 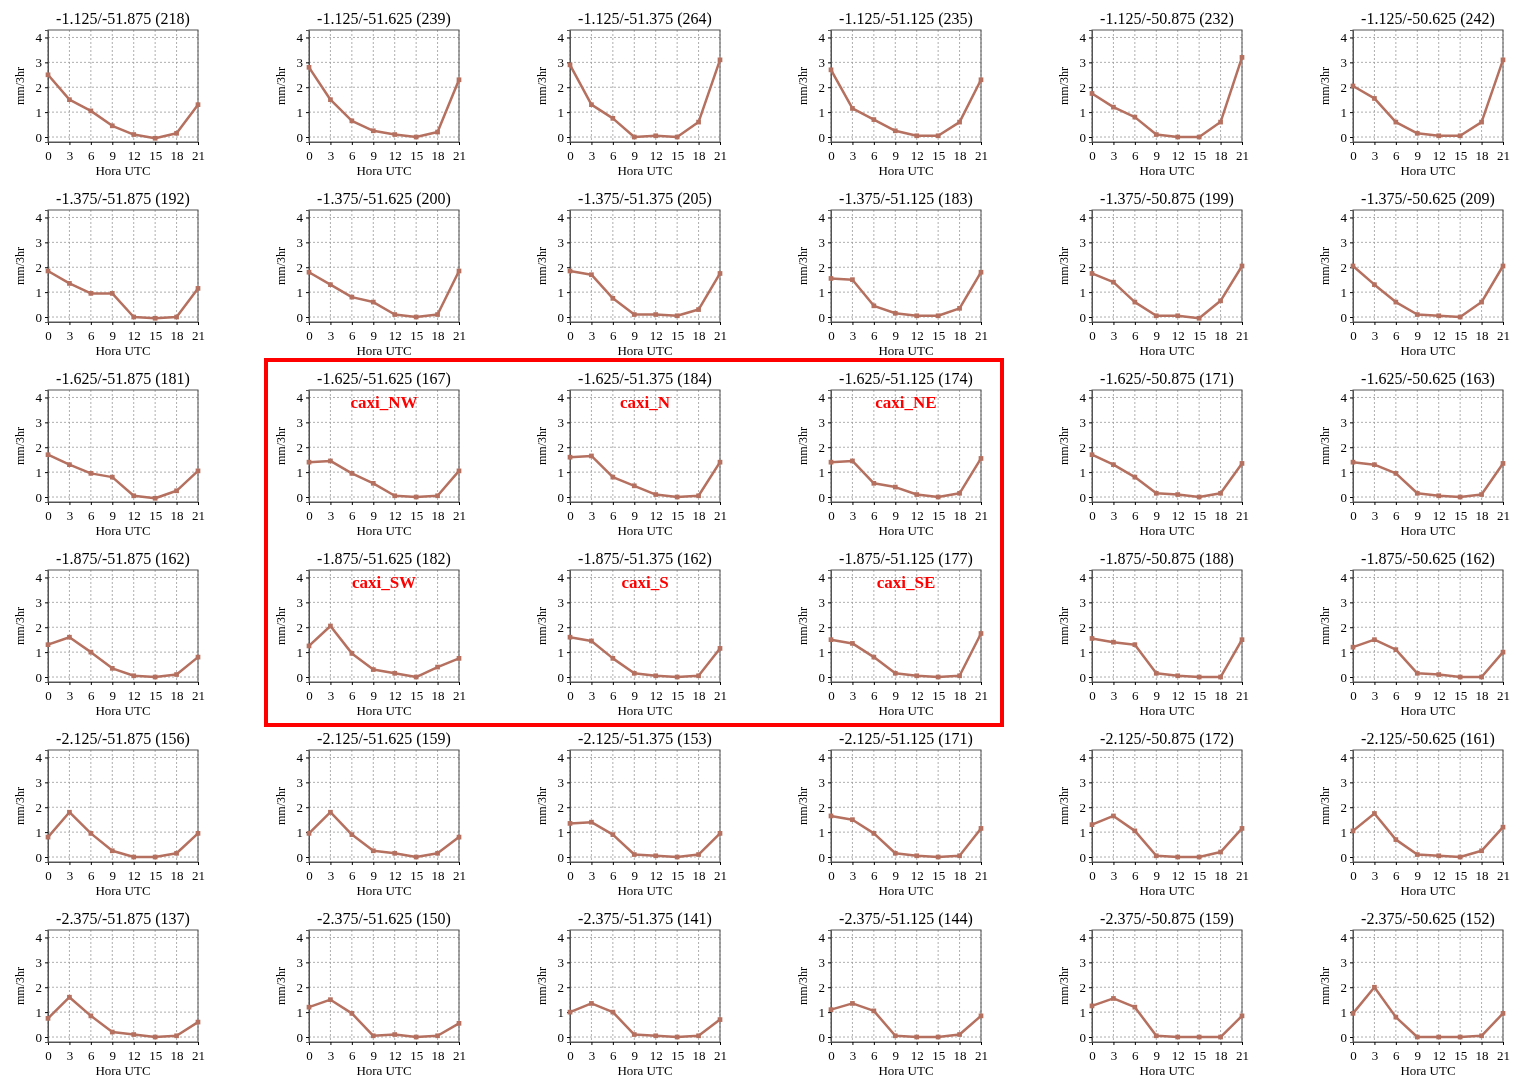 What do you see at coordinates (1167, 559) in the screenshot?
I see `chart-title: -1.875/-50.875 (188)` at bounding box center [1167, 559].